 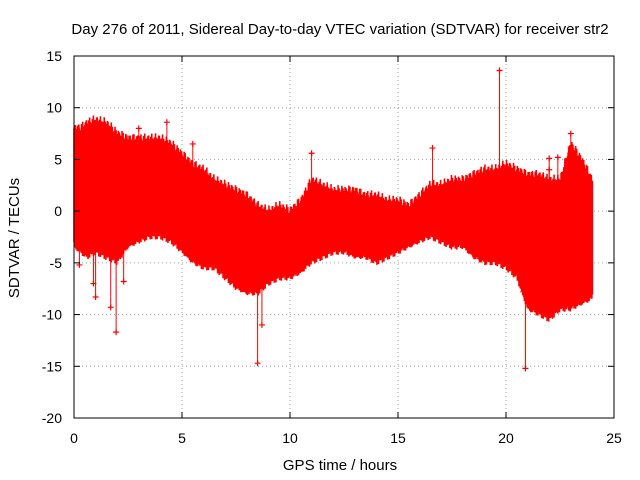 I want to click on x-tick-label: 5, so click(x=182, y=438).